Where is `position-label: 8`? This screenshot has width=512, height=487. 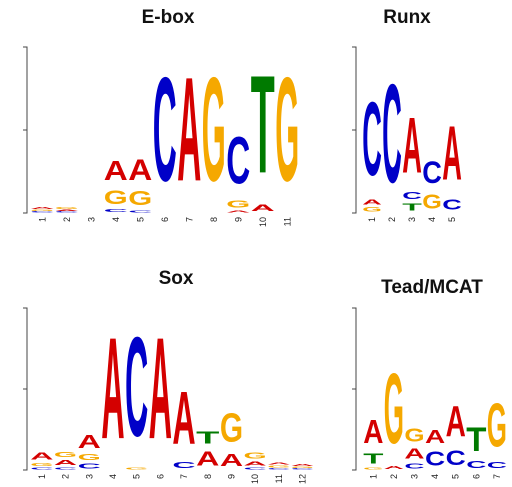 position-label: 8 is located at coordinates (208, 476).